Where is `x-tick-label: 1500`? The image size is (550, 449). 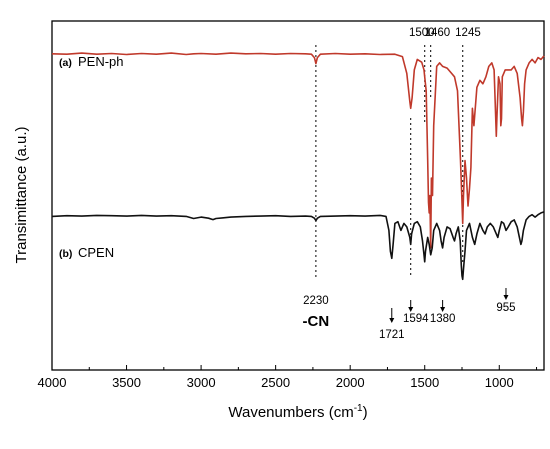
x-tick-label: 1500 is located at coordinates (424, 382).